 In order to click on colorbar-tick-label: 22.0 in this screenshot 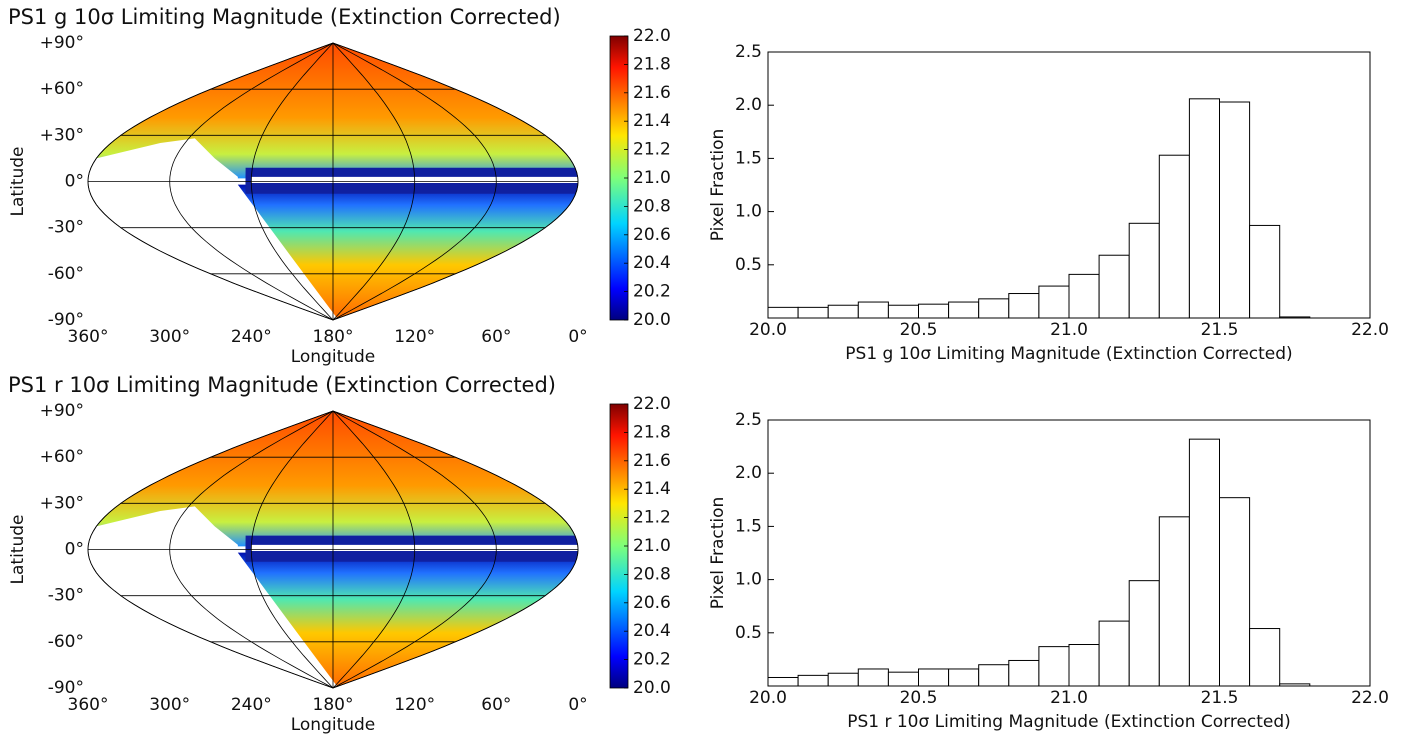, I will do `click(652, 36)`.